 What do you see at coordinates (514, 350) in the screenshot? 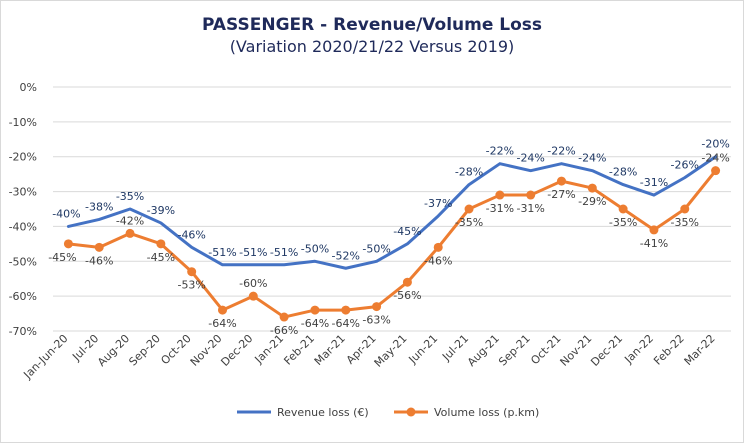
I see `x-tick-label: Sep-21` at bounding box center [514, 350].